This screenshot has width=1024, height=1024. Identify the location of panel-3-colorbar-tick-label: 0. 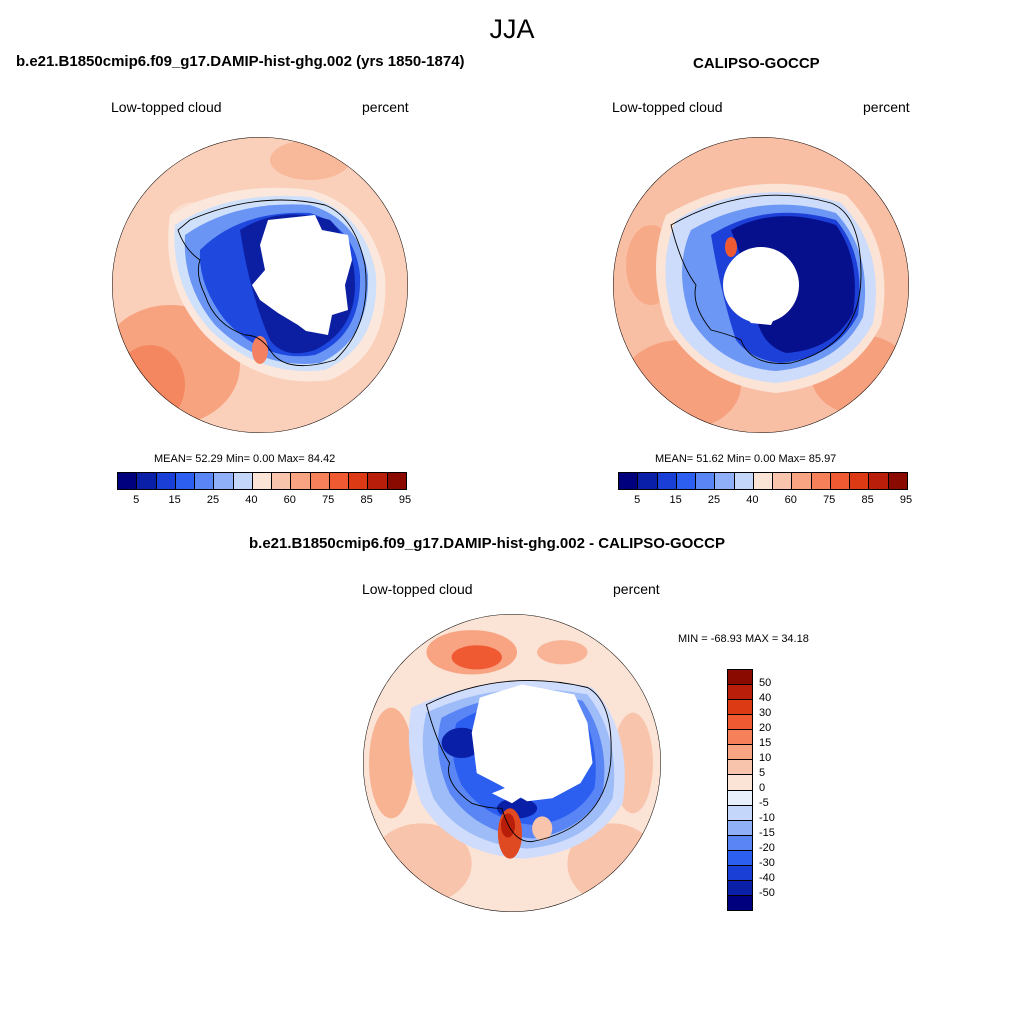
(762, 788).